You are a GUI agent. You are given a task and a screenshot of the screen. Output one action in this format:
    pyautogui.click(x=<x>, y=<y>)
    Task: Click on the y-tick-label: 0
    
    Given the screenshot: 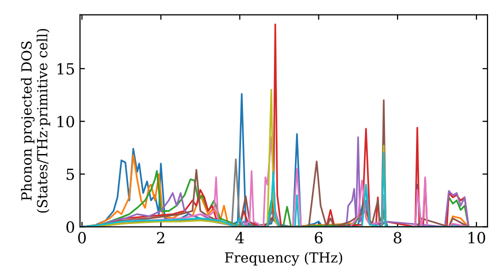 What is the action you would take?
    pyautogui.click(x=70, y=227)
    